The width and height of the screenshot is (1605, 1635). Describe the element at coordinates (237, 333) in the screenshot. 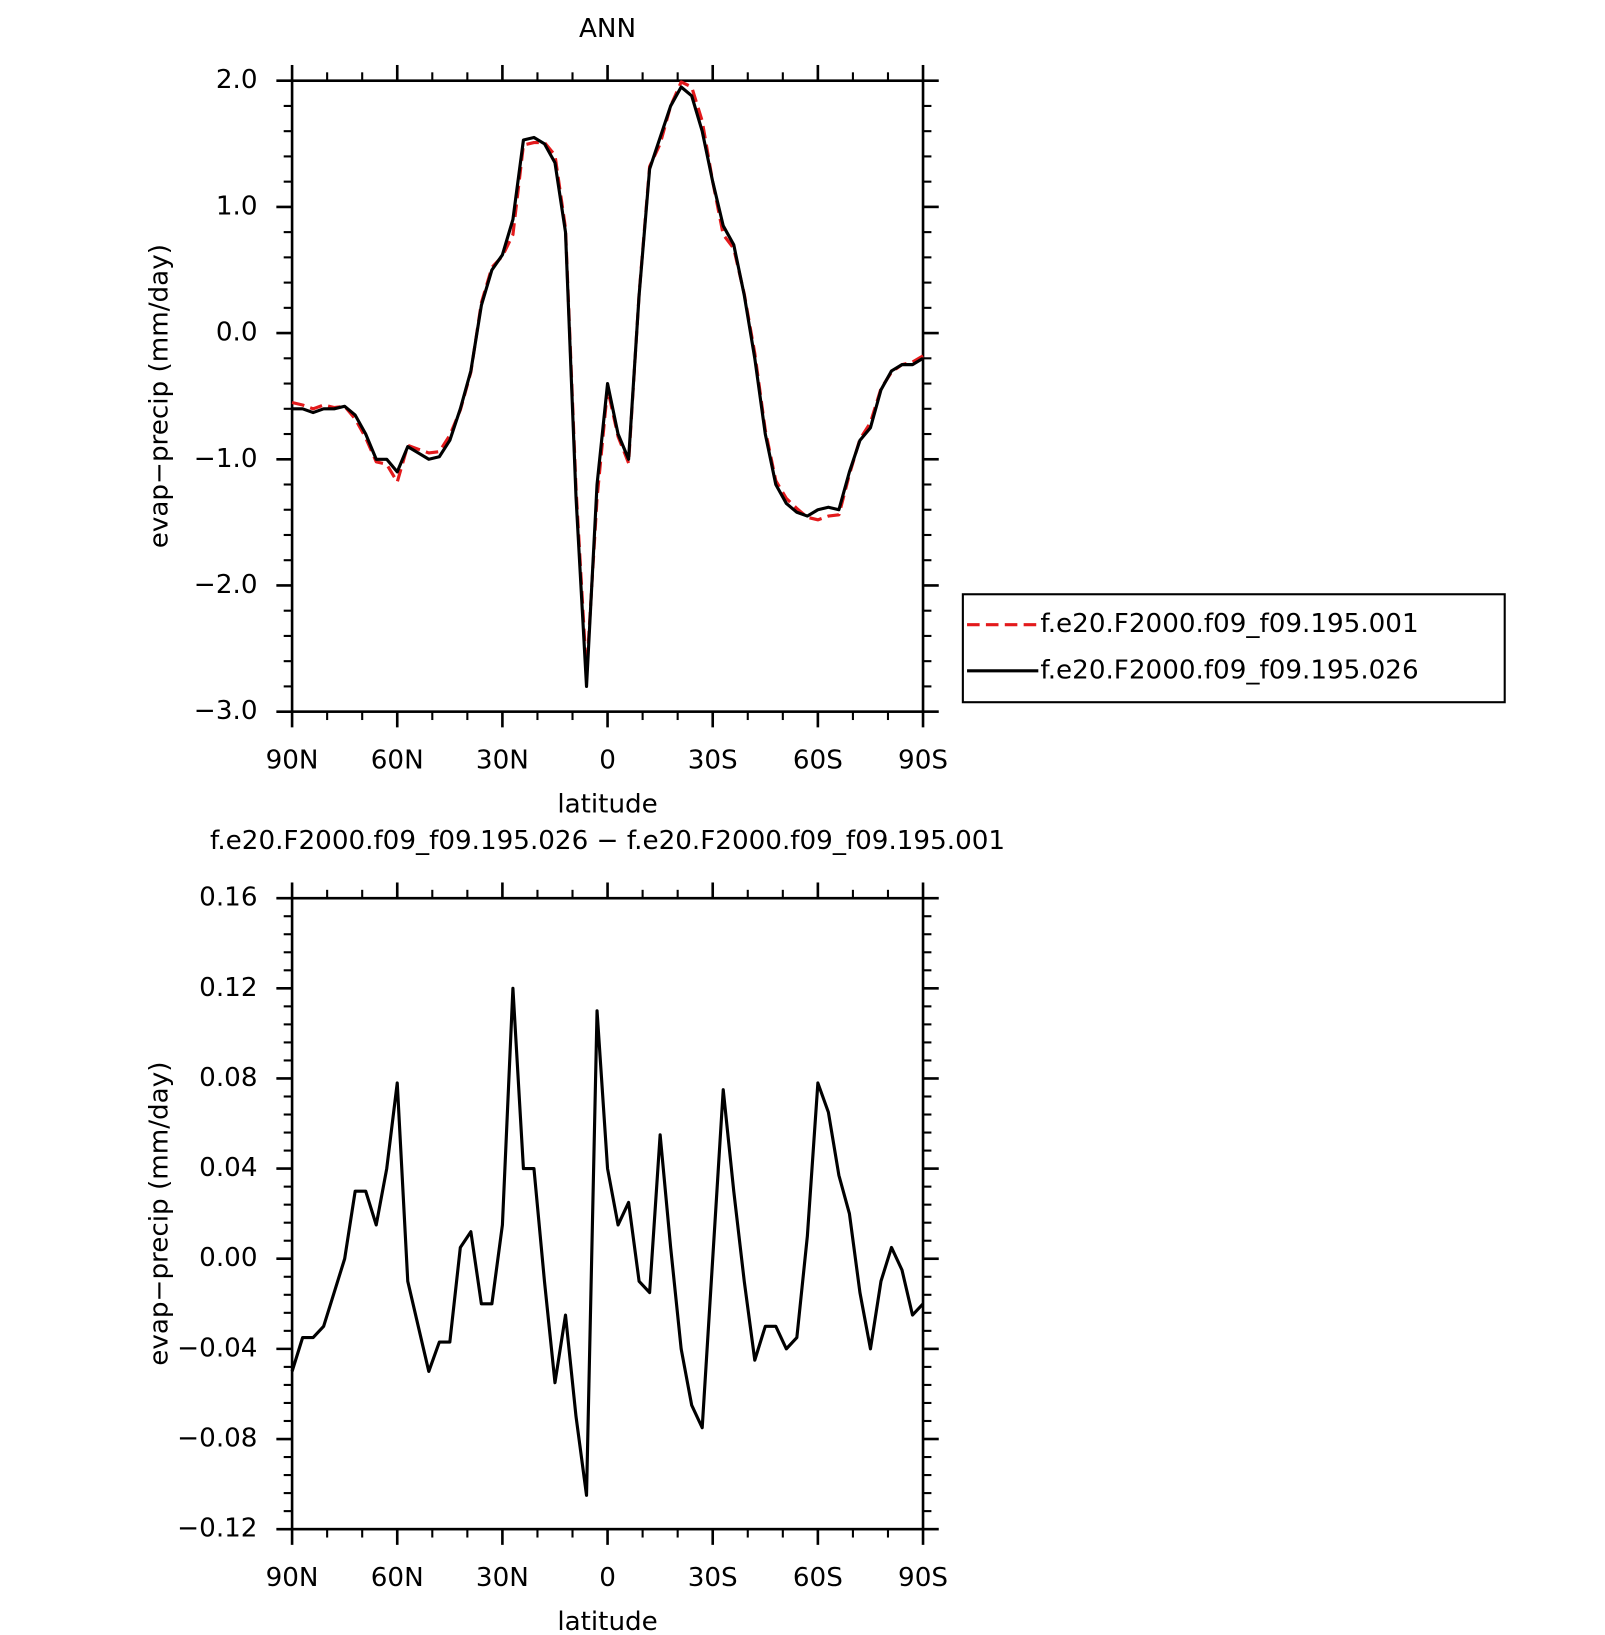

I see `y-tick-label: 0.0` at that location.